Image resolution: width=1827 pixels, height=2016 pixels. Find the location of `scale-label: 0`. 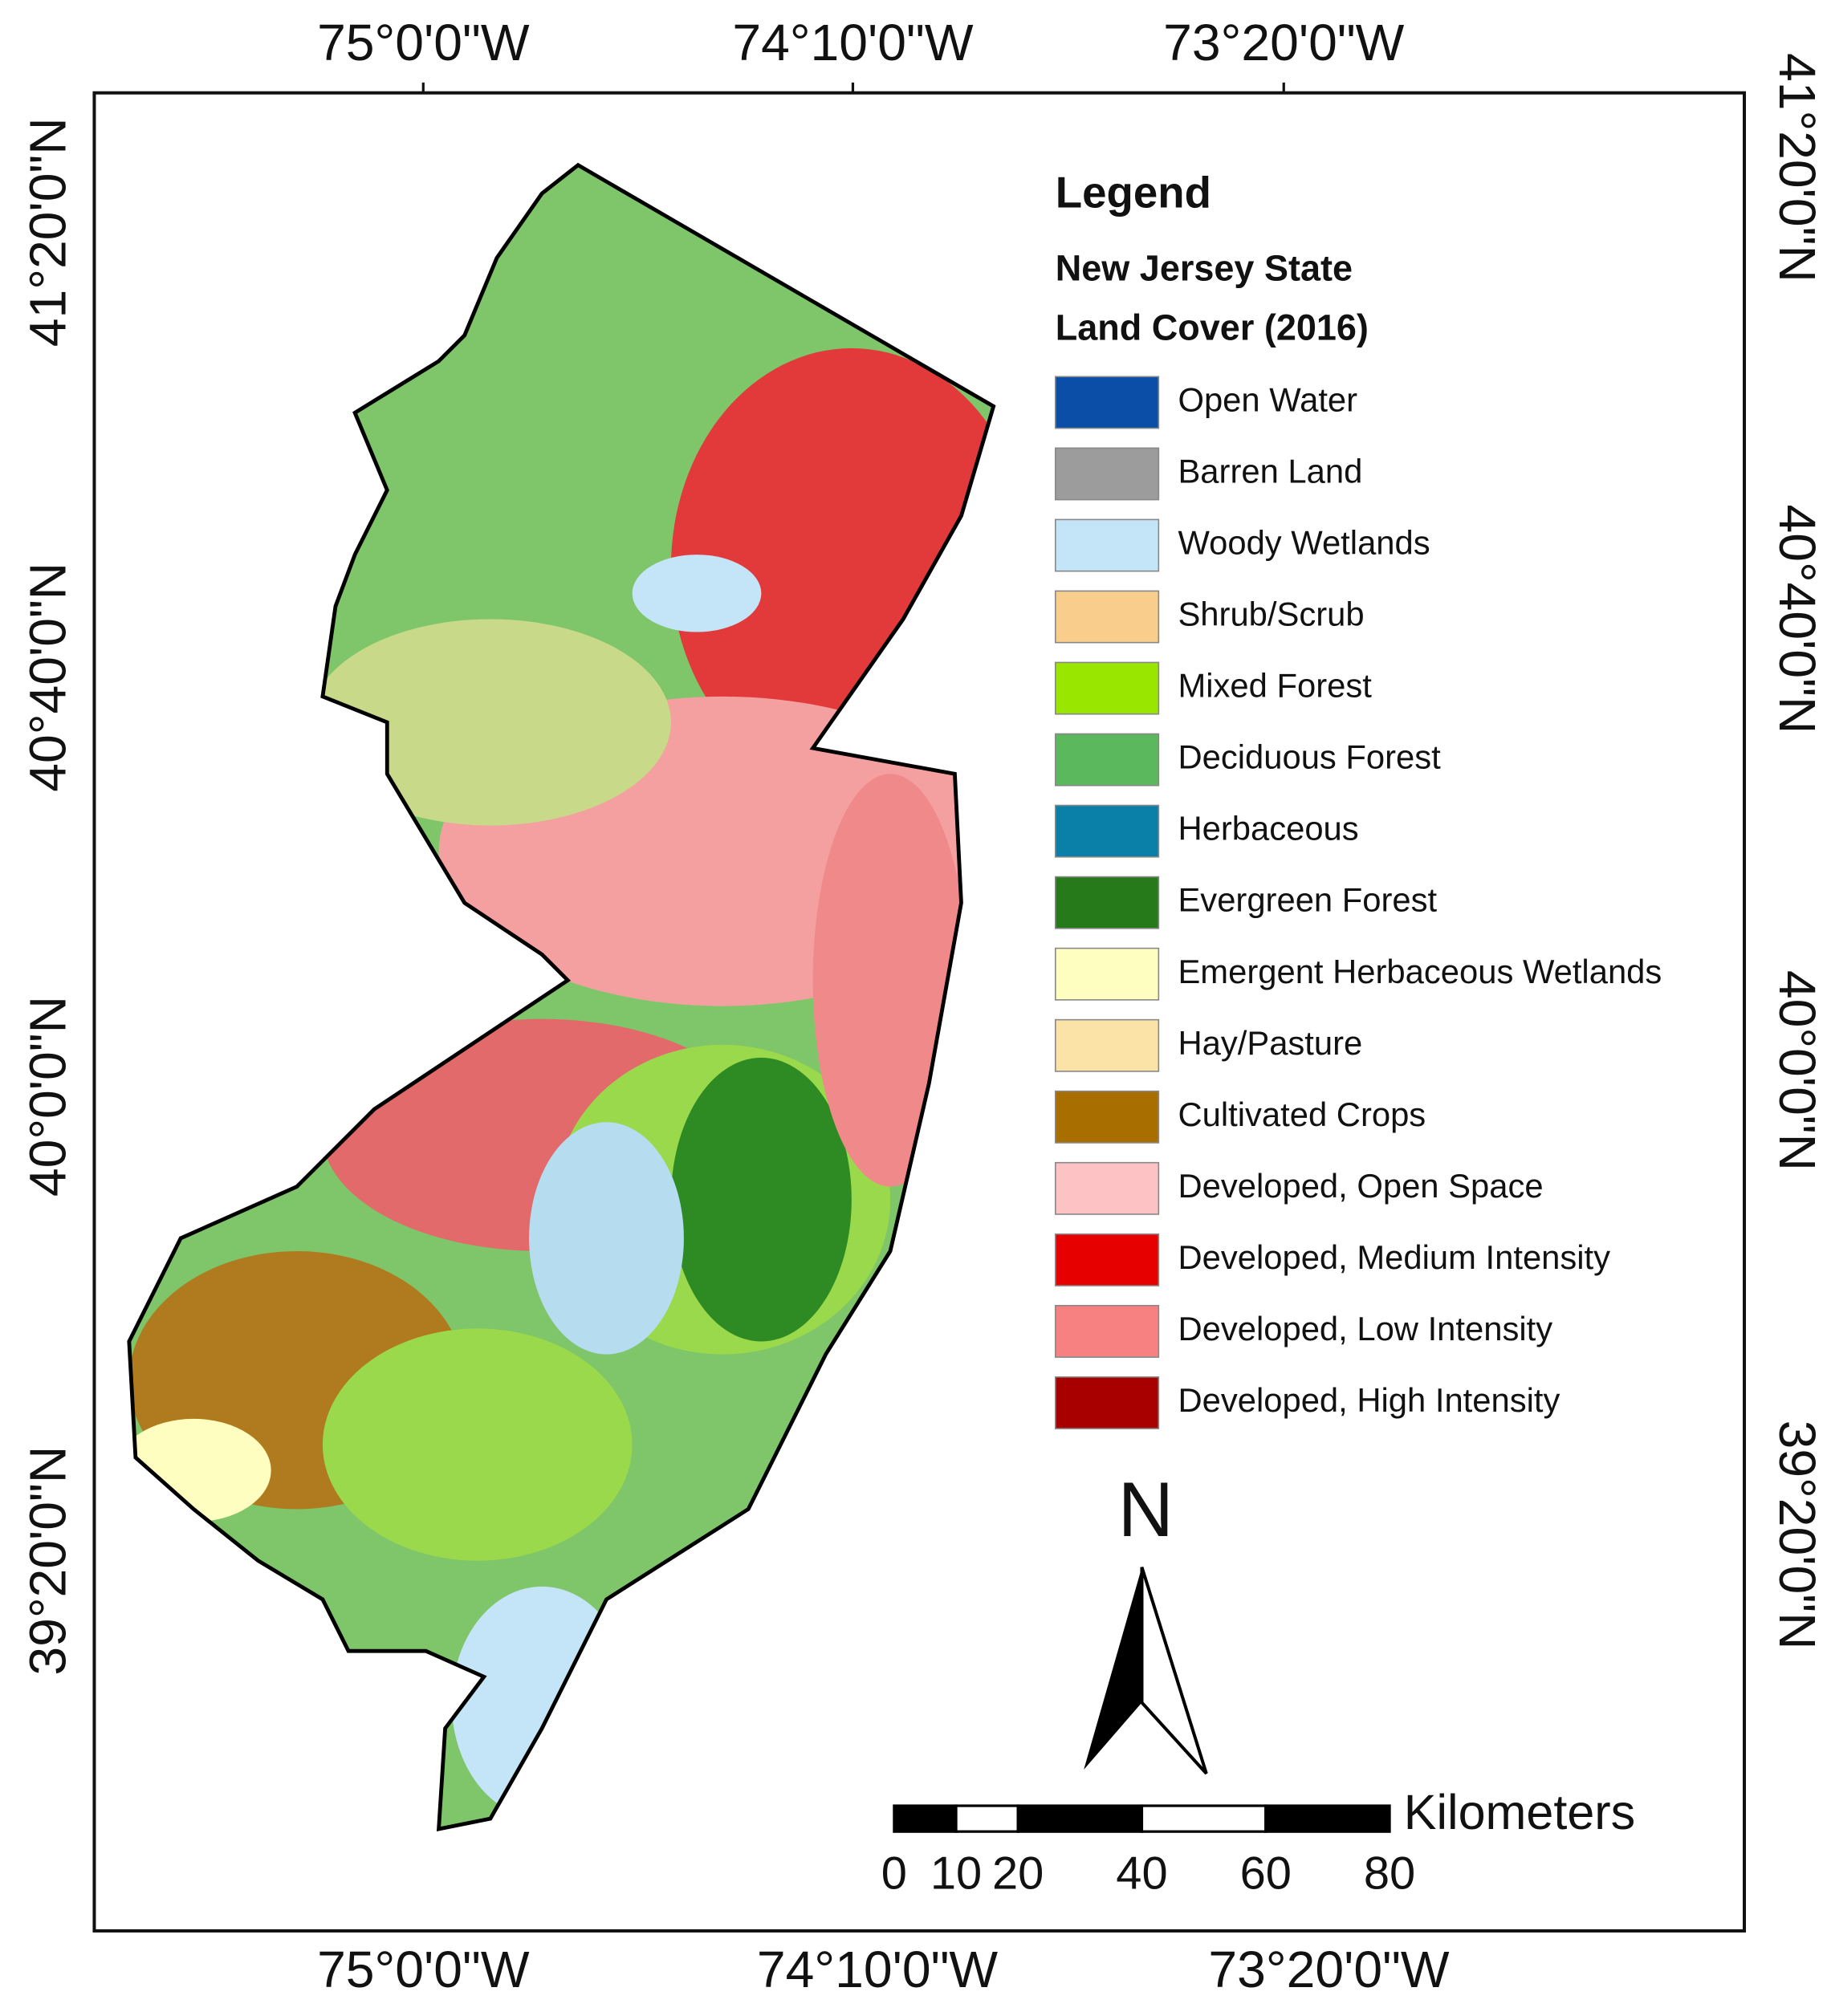

scale-label: 0 is located at coordinates (894, 1874).